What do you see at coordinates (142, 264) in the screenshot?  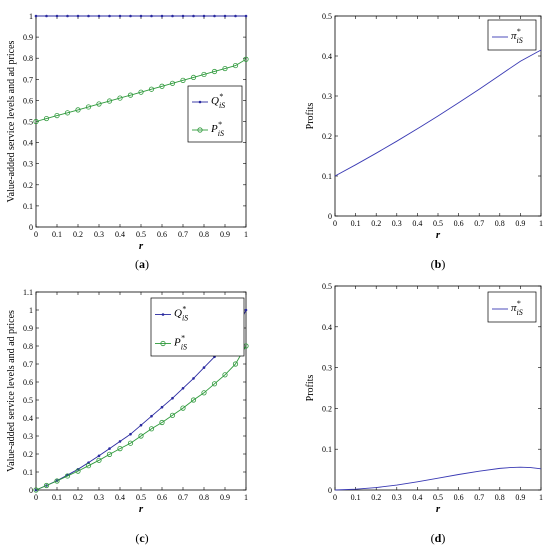 I see `panel-caption: (a)` at bounding box center [142, 264].